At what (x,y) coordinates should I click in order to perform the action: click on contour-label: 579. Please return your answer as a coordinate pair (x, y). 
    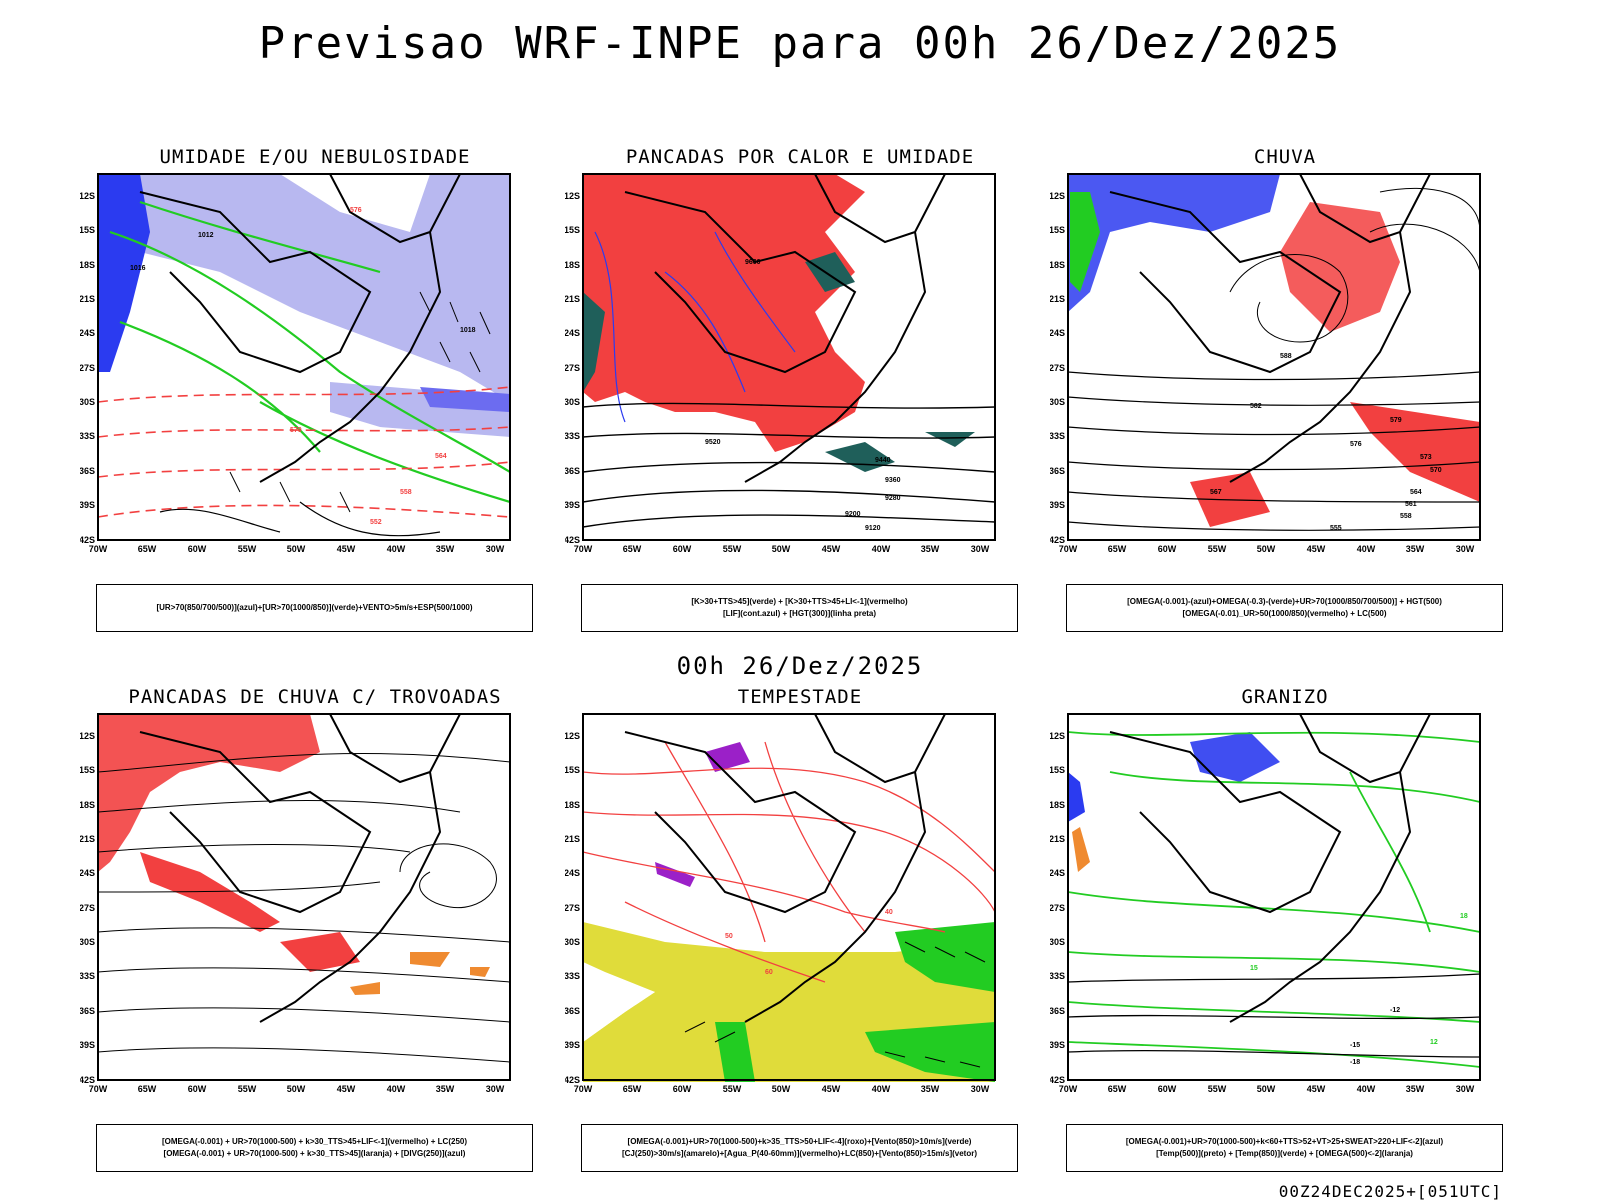
    Looking at the image, I should click on (1396, 420).